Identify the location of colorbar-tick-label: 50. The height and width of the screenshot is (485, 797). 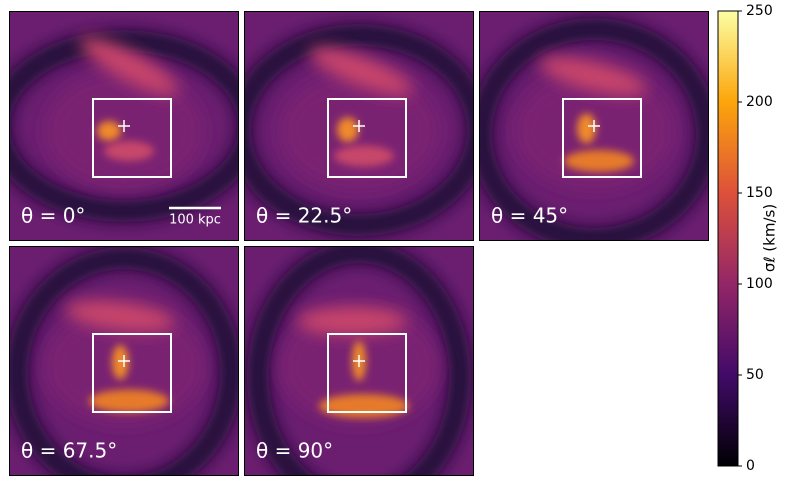
(755, 375).